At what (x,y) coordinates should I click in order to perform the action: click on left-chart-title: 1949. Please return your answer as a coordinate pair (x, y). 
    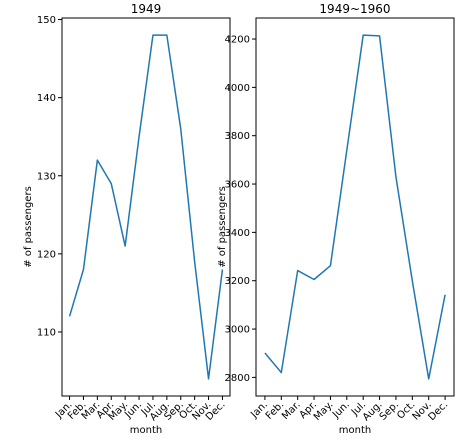
    Looking at the image, I should click on (146, 9).